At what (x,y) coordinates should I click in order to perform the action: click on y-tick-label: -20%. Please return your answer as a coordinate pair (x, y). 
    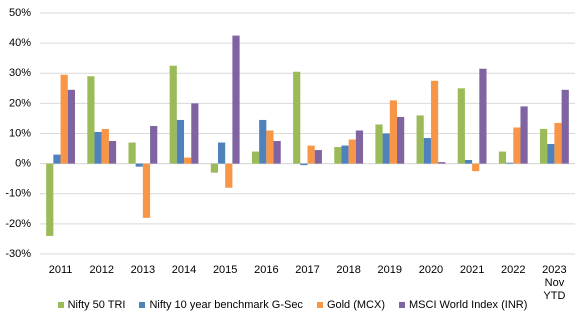
    Looking at the image, I should click on (18, 224).